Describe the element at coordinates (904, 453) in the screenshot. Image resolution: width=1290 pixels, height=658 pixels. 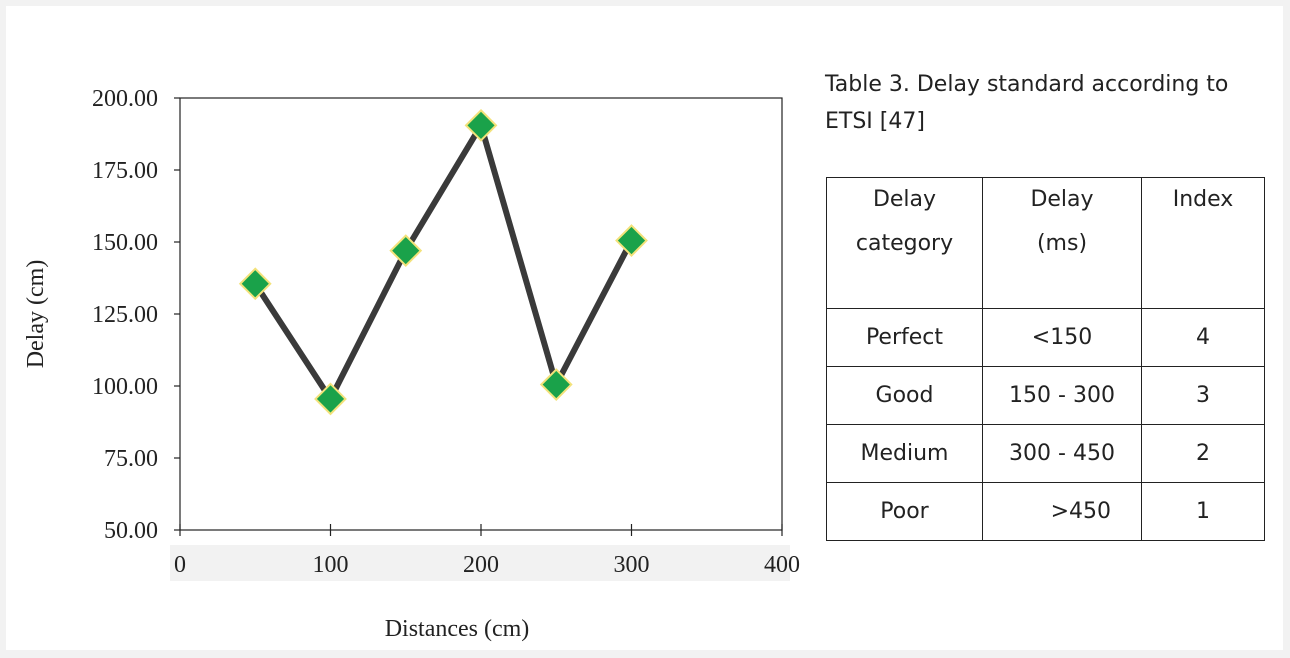
I see `table-cell: Medium` at that location.